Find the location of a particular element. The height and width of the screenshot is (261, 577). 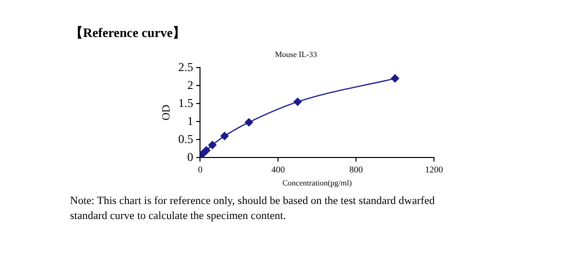

x-tick-label: 400 is located at coordinates (278, 169).